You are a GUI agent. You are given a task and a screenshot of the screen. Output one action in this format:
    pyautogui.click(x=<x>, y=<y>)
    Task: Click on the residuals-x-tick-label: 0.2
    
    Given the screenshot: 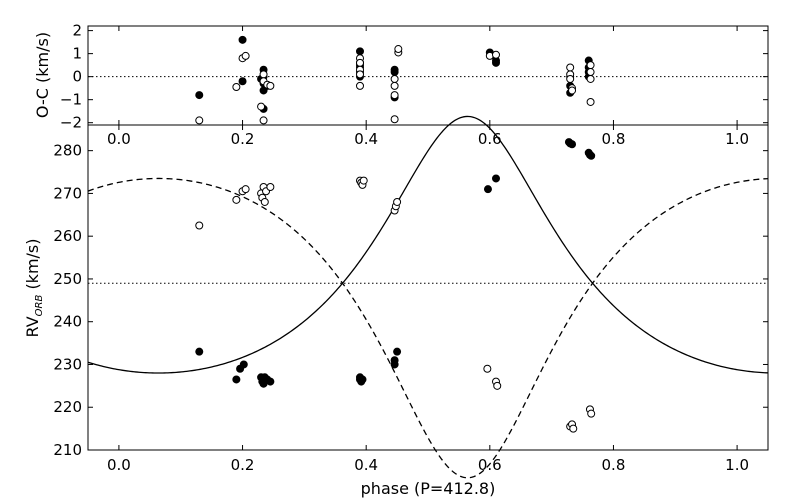 What is the action you would take?
    pyautogui.click(x=243, y=139)
    